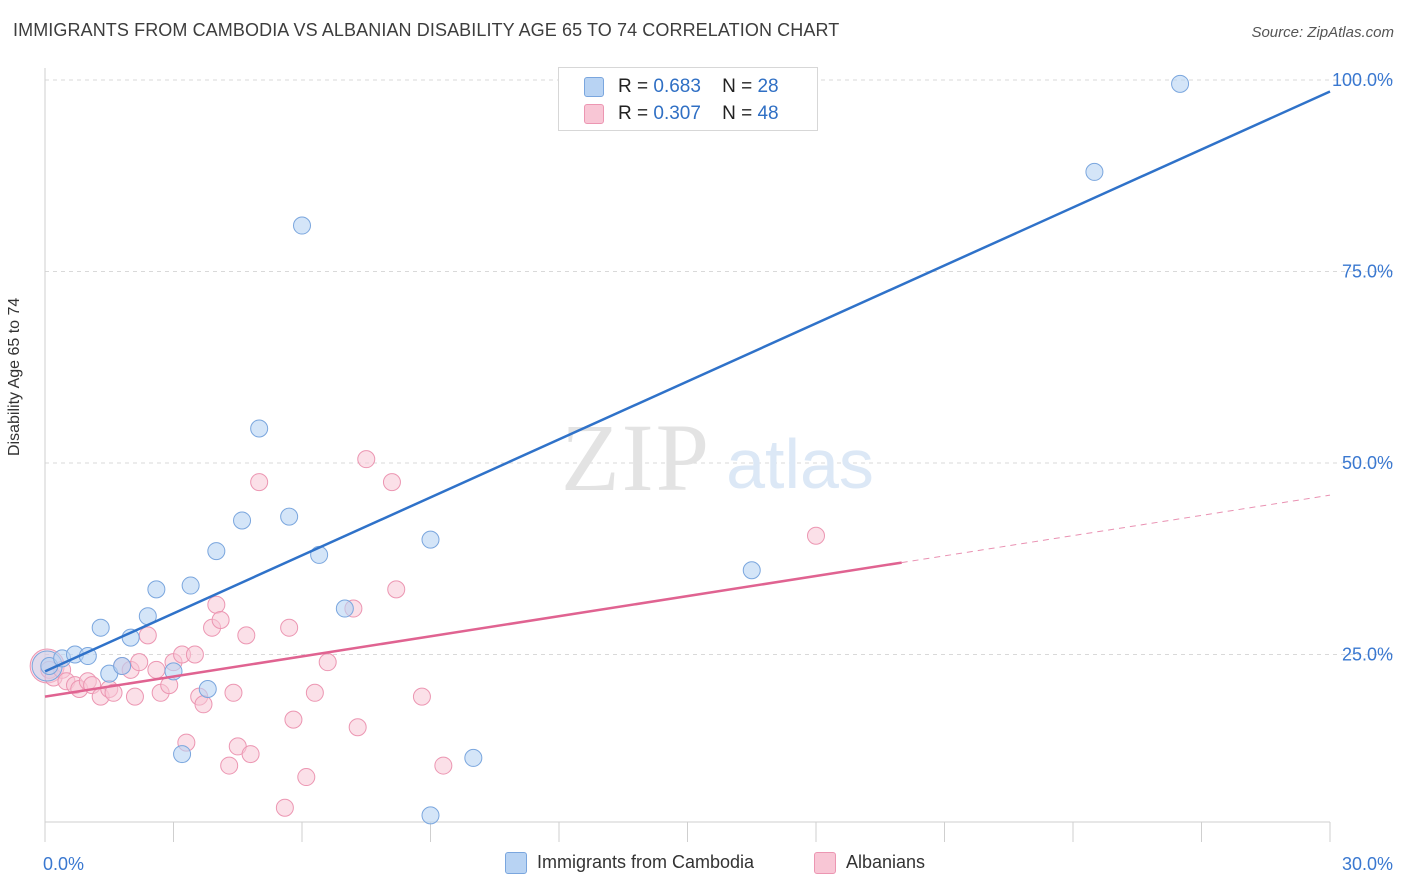 This screenshot has height=892, width=1406. What do you see at coordinates (1367, 463) in the screenshot?
I see `y-tick-label: 50.0%` at bounding box center [1367, 463].